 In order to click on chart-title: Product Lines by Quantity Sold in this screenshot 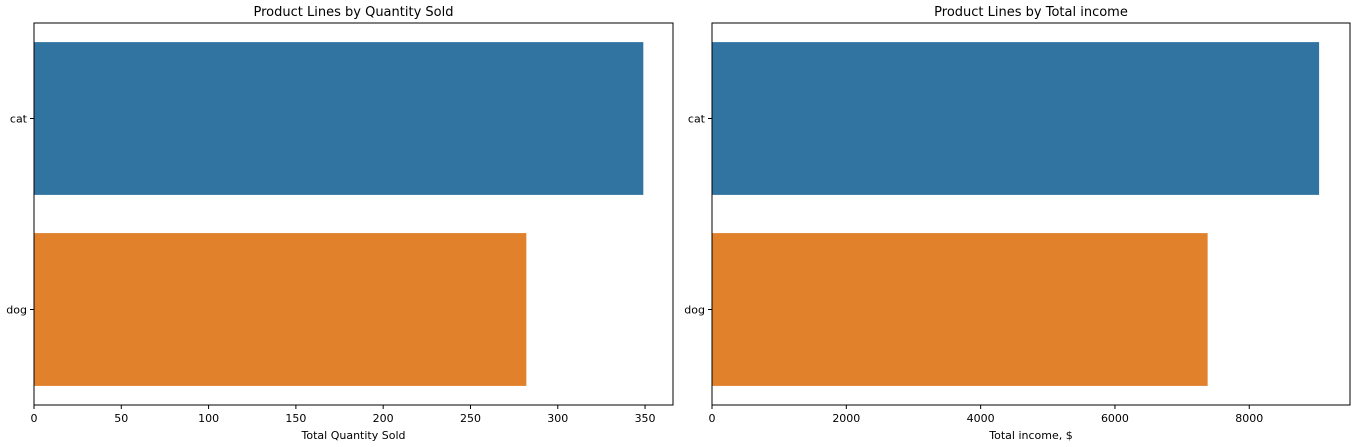, I will do `click(354, 12)`.